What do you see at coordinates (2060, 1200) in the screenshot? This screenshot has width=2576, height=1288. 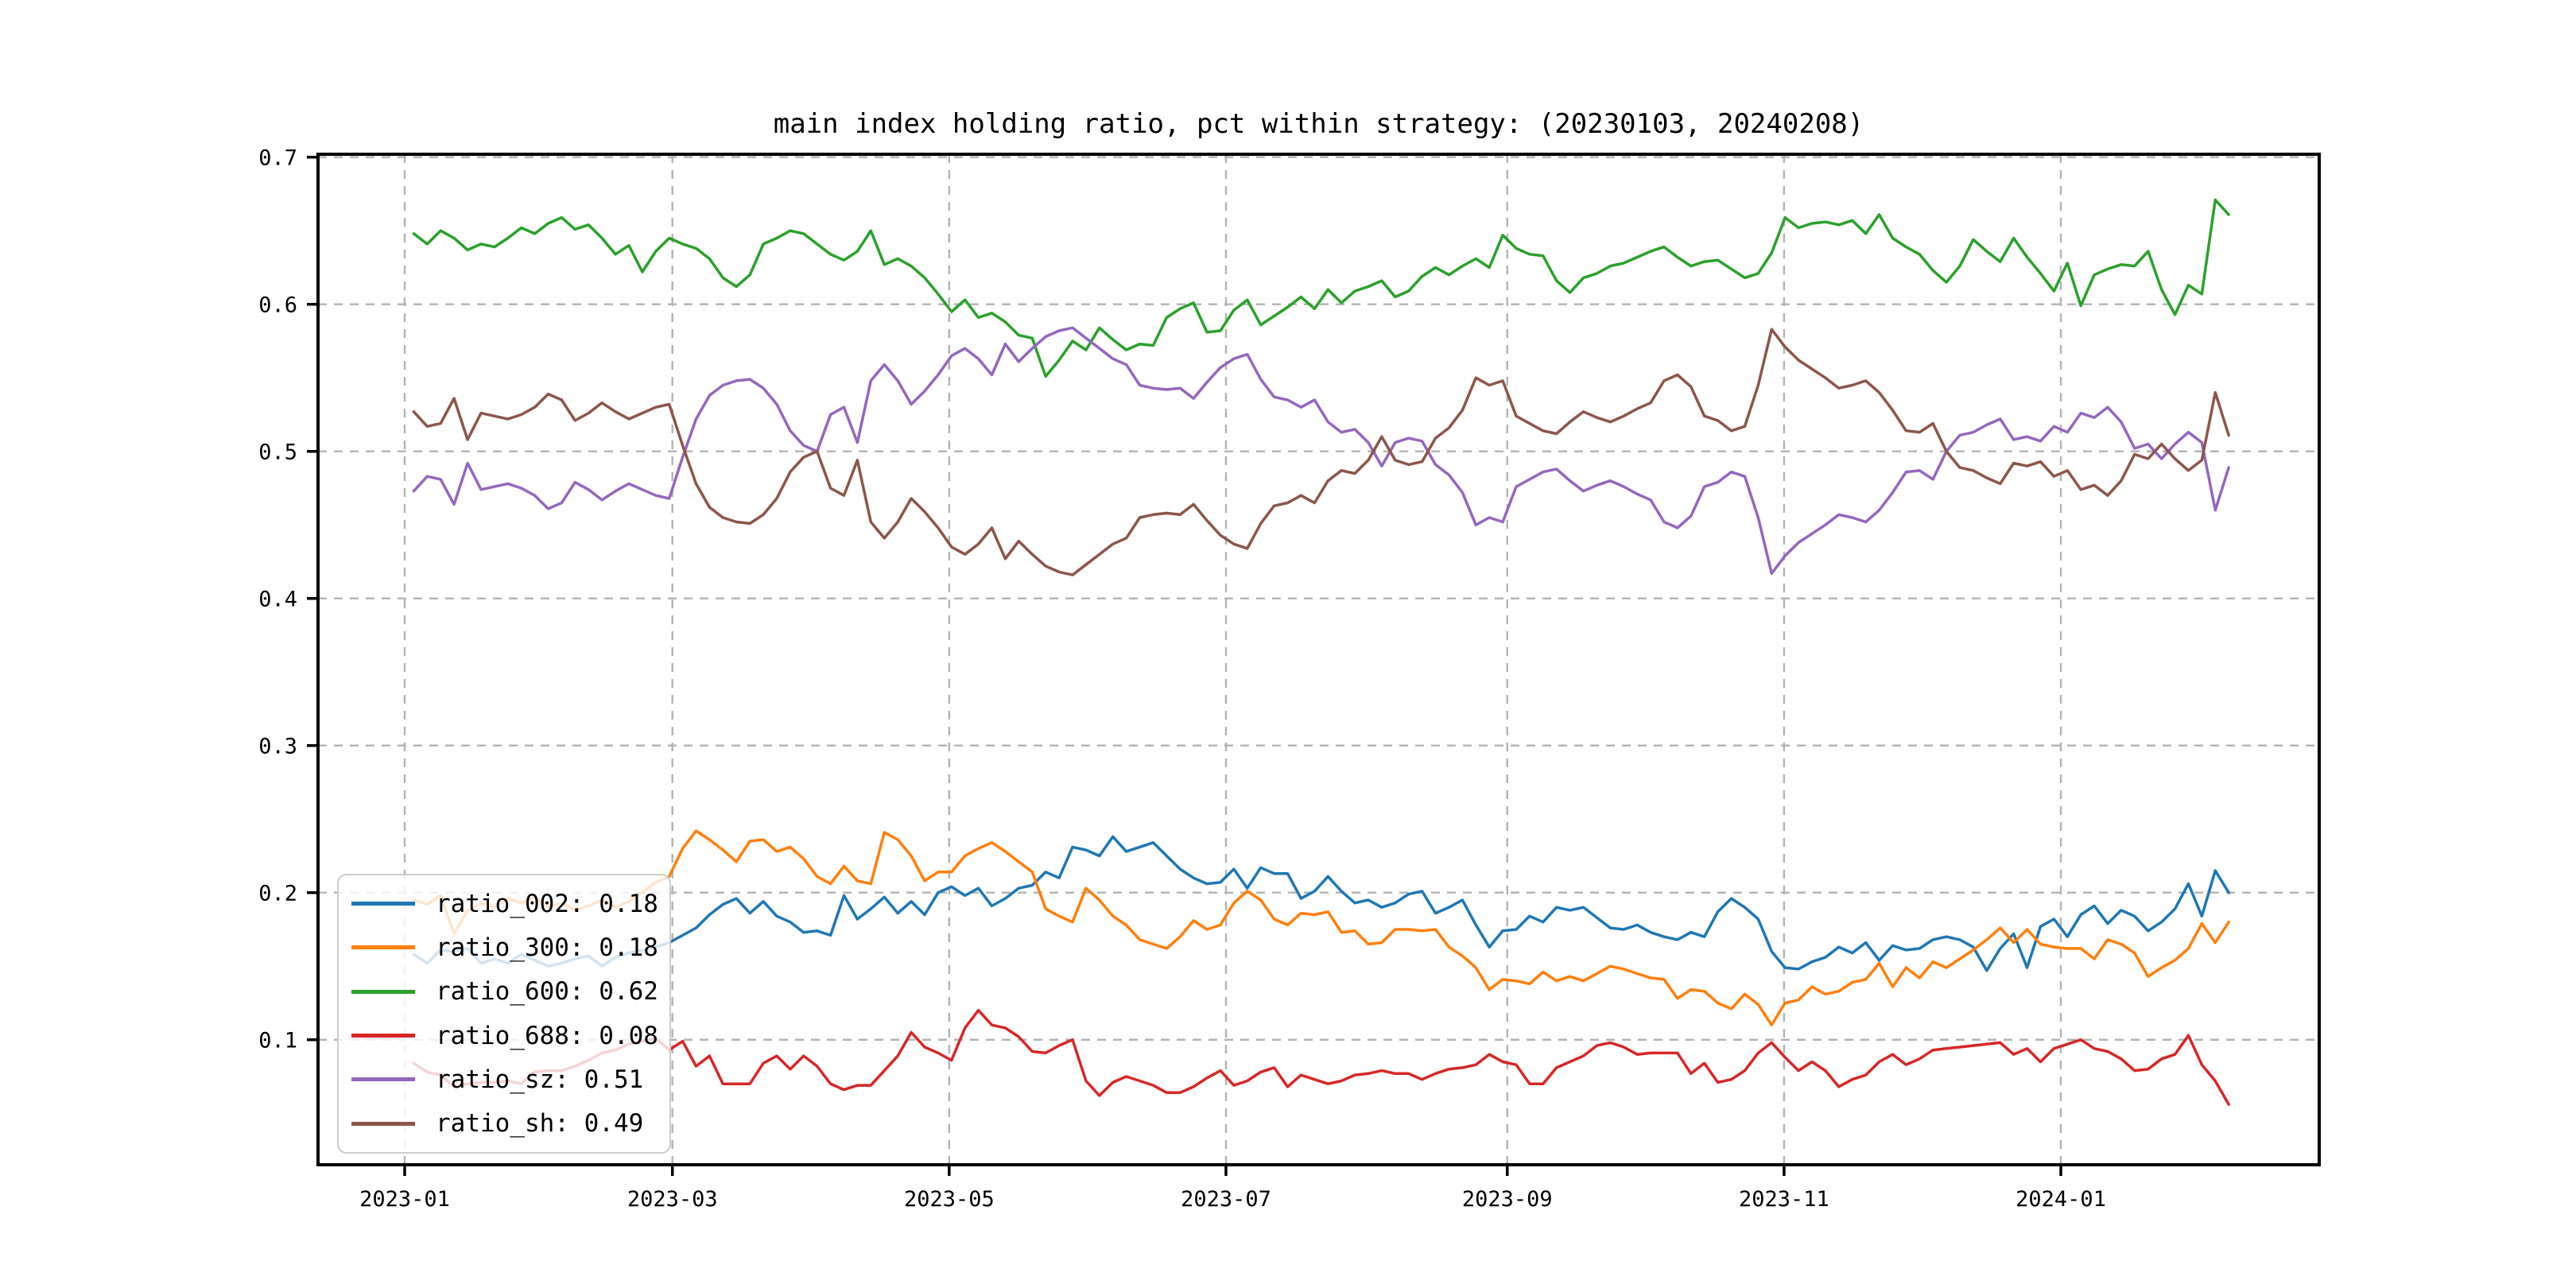 I see `x-tick-label: 2024-01` at bounding box center [2060, 1200].